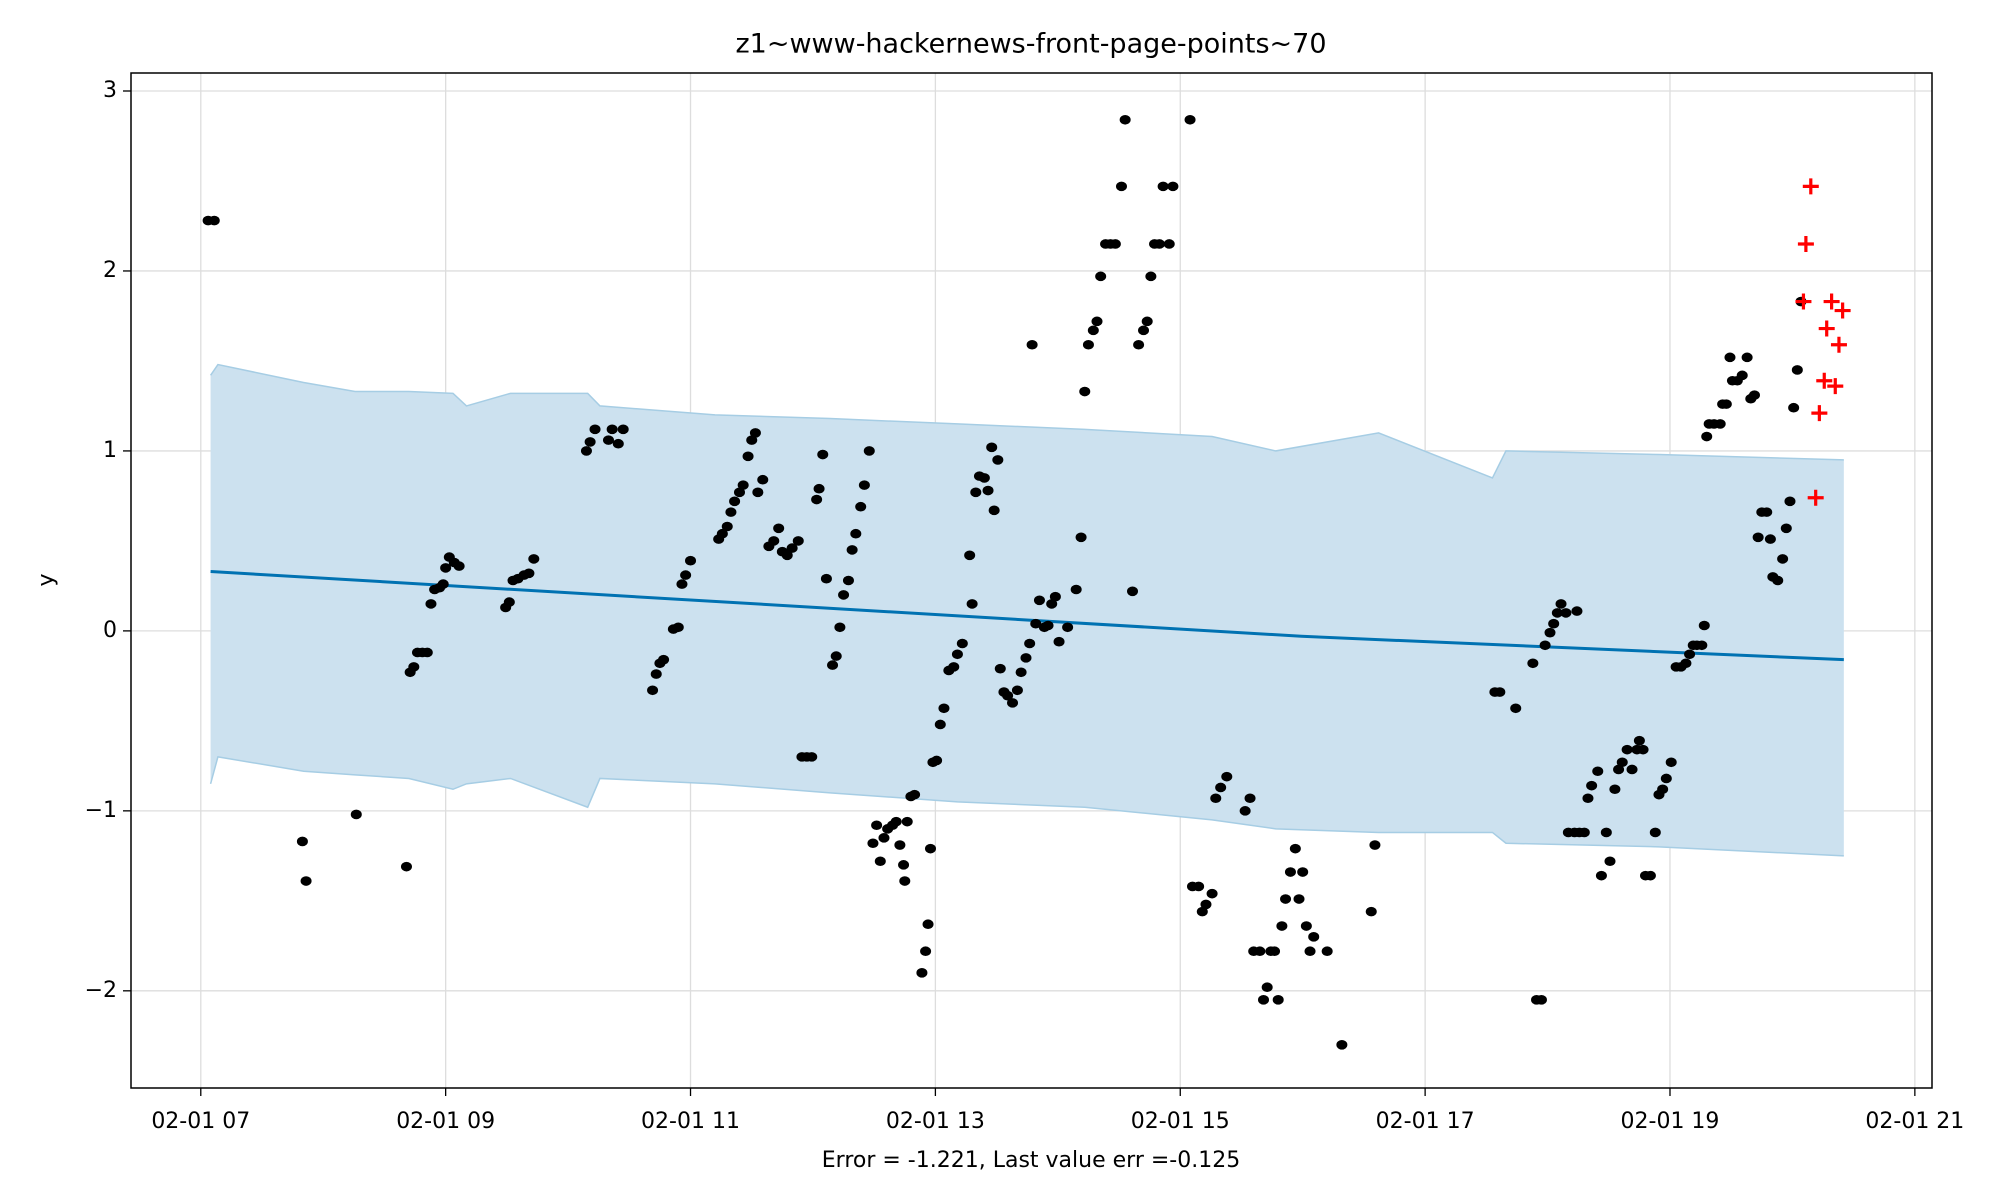  Describe the element at coordinates (110, 270) in the screenshot. I see `y-tick-label: 2` at that location.